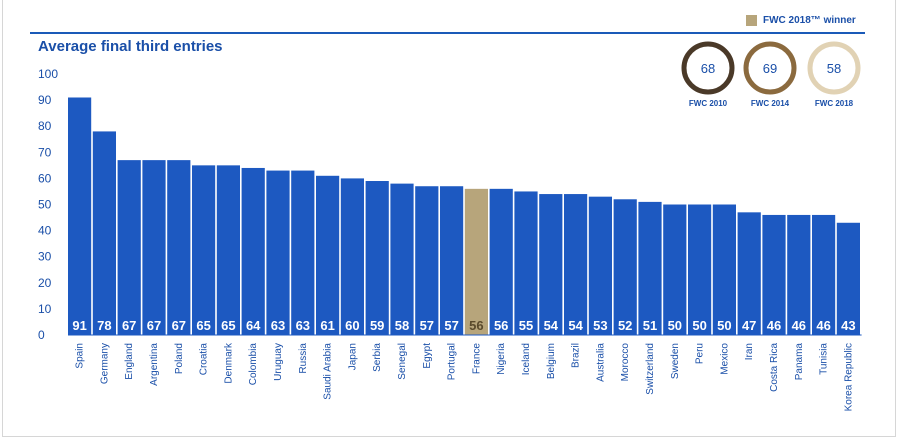 The image size is (900, 439). Describe the element at coordinates (774, 274) in the screenshot. I see `bar-costa-rica` at that location.